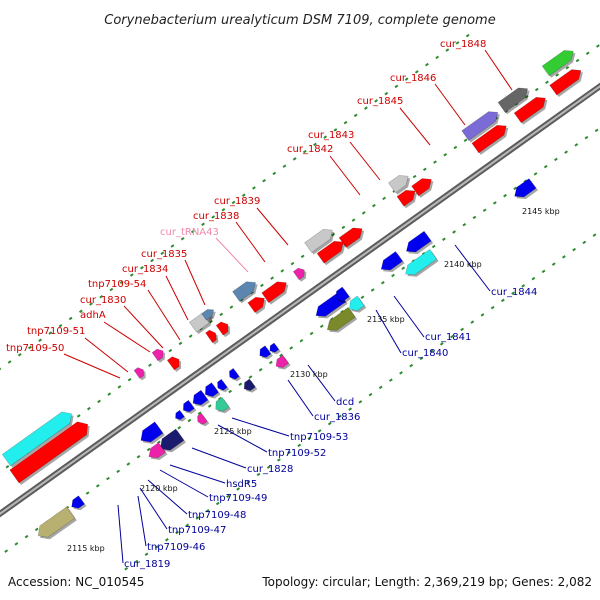 The height and width of the screenshot is (600, 600). I want to click on leader-line, so click(450, 104).